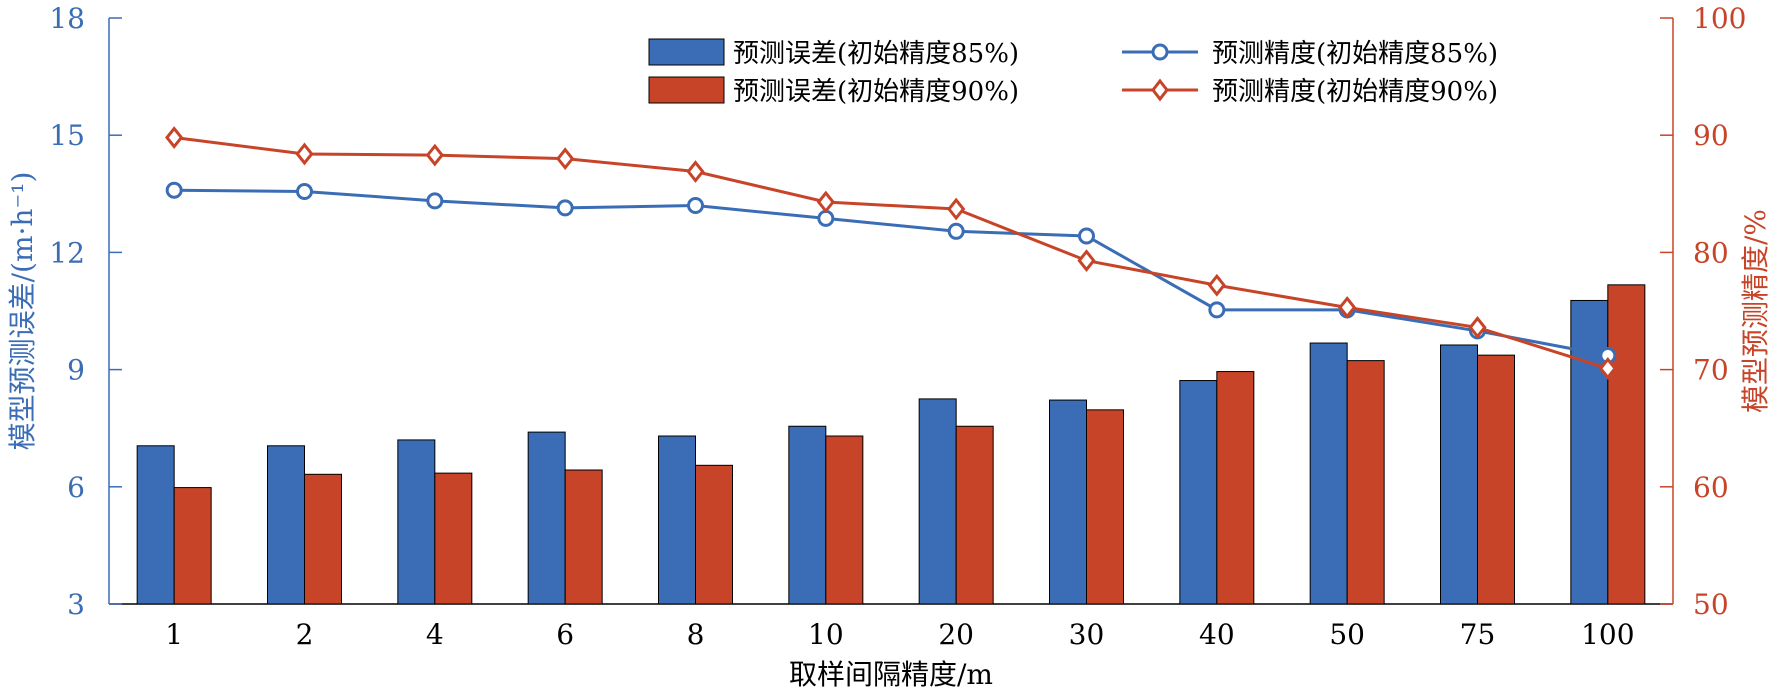 The height and width of the screenshot is (689, 1784). What do you see at coordinates (76, 370) in the screenshot?
I see `left-y-tick-label: 9` at bounding box center [76, 370].